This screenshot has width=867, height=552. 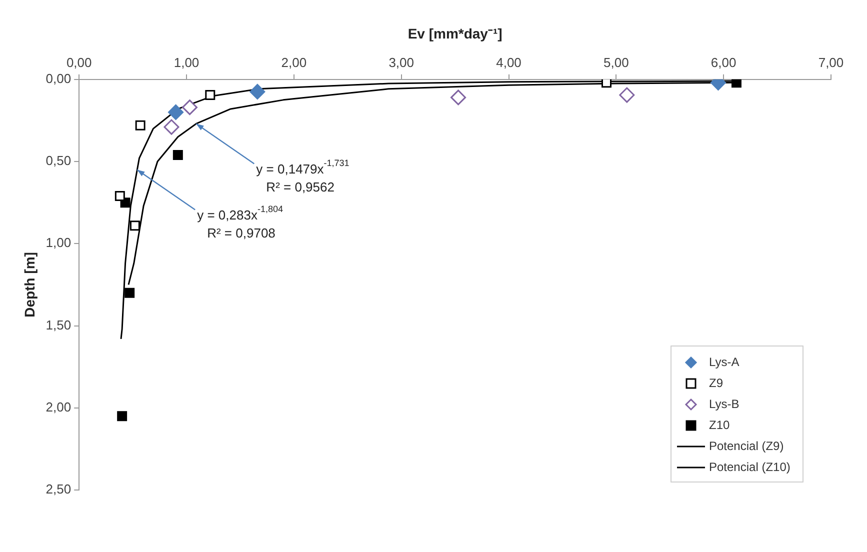 What do you see at coordinates (455, 33) in the screenshot?
I see `x-axis-title: Ev [mm*day⁻¹]` at bounding box center [455, 33].